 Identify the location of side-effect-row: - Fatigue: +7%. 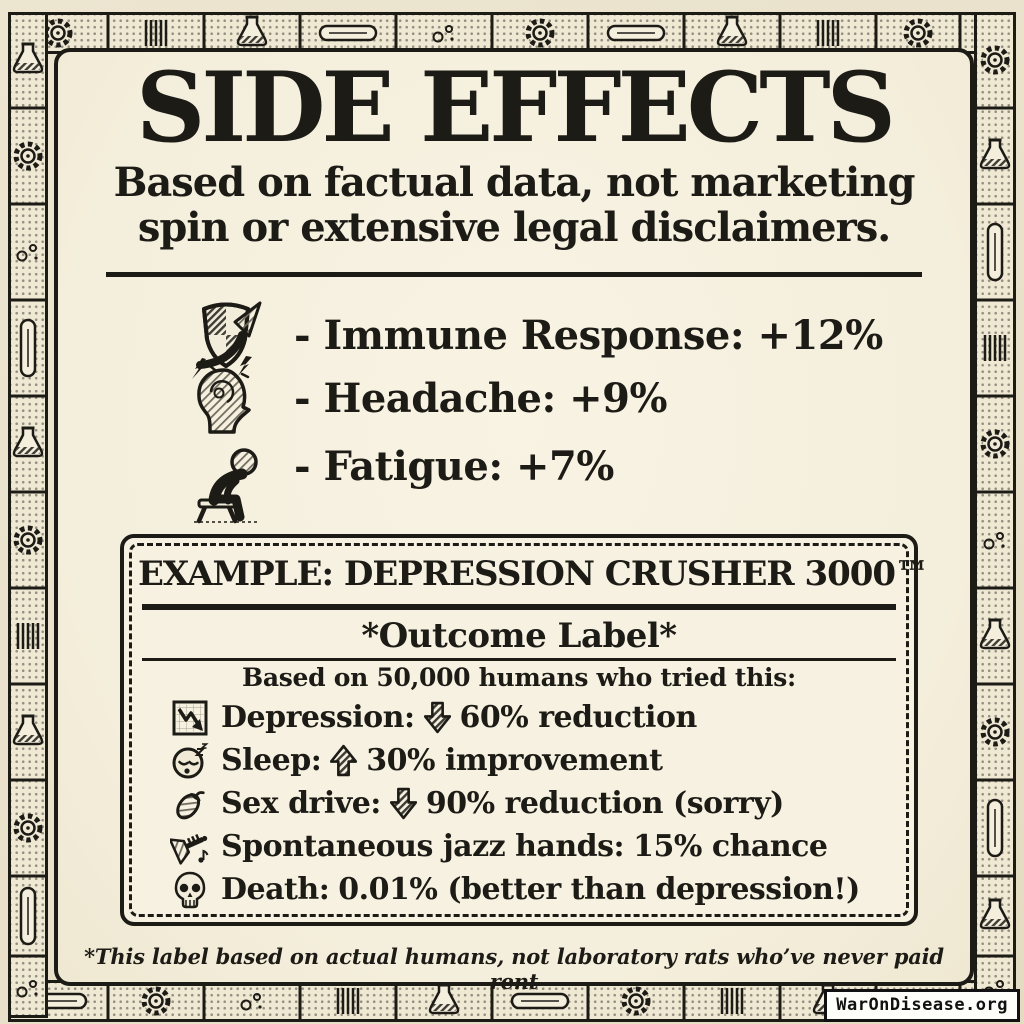
(388, 475).